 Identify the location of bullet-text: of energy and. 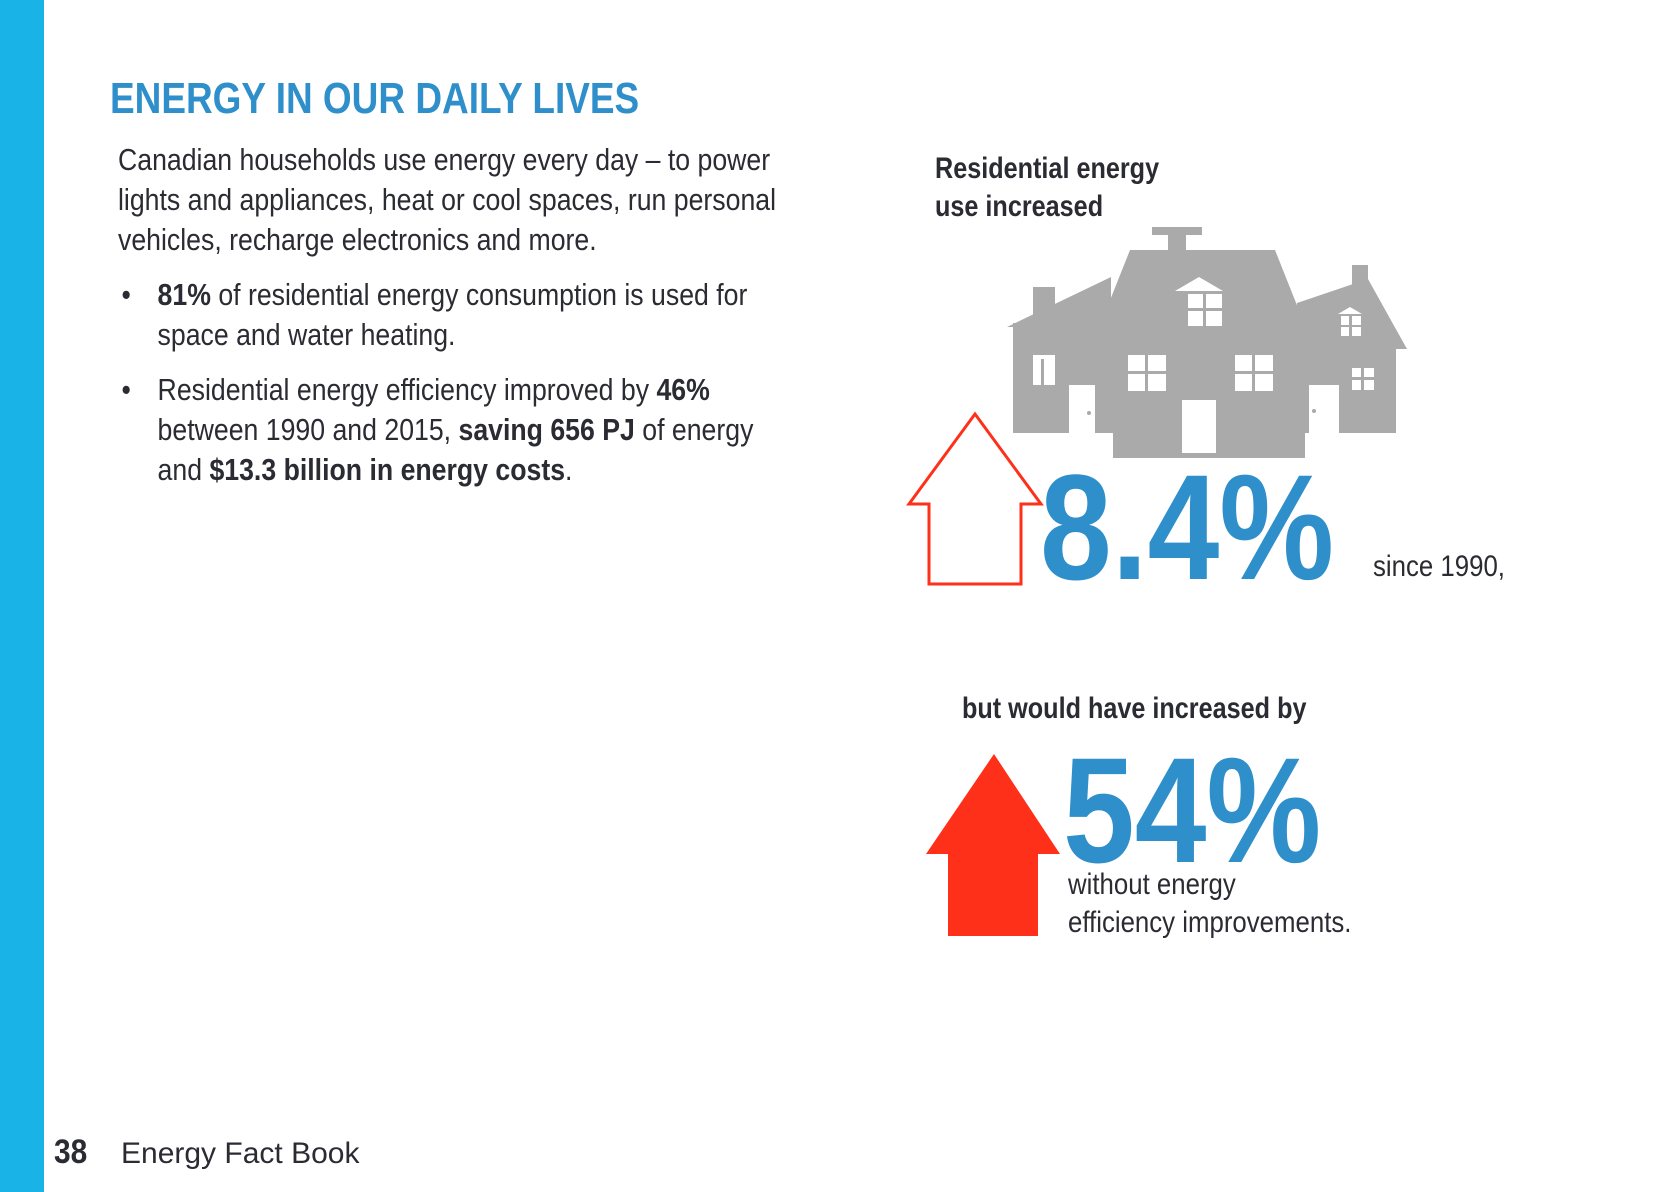
(455, 449).